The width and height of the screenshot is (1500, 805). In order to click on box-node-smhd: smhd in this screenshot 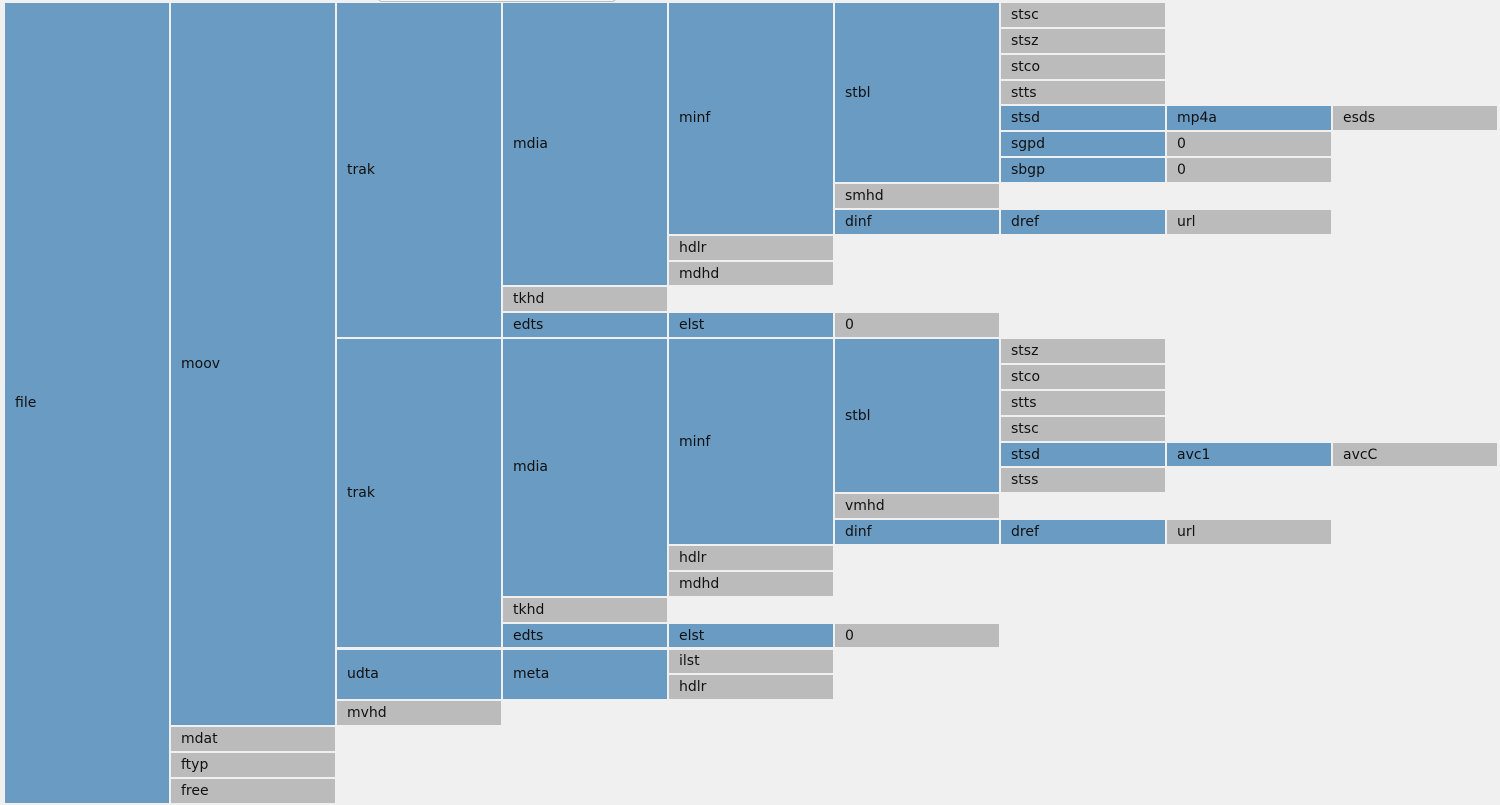, I will do `click(917, 196)`.